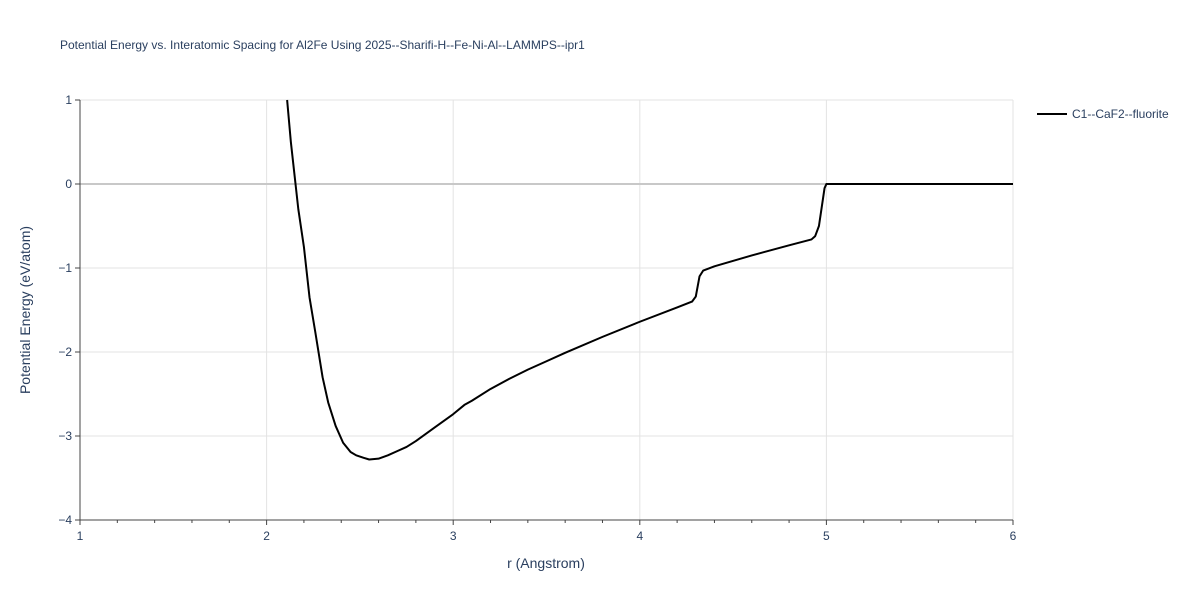  What do you see at coordinates (639, 536) in the screenshot?
I see `x-tick-label: 4` at bounding box center [639, 536].